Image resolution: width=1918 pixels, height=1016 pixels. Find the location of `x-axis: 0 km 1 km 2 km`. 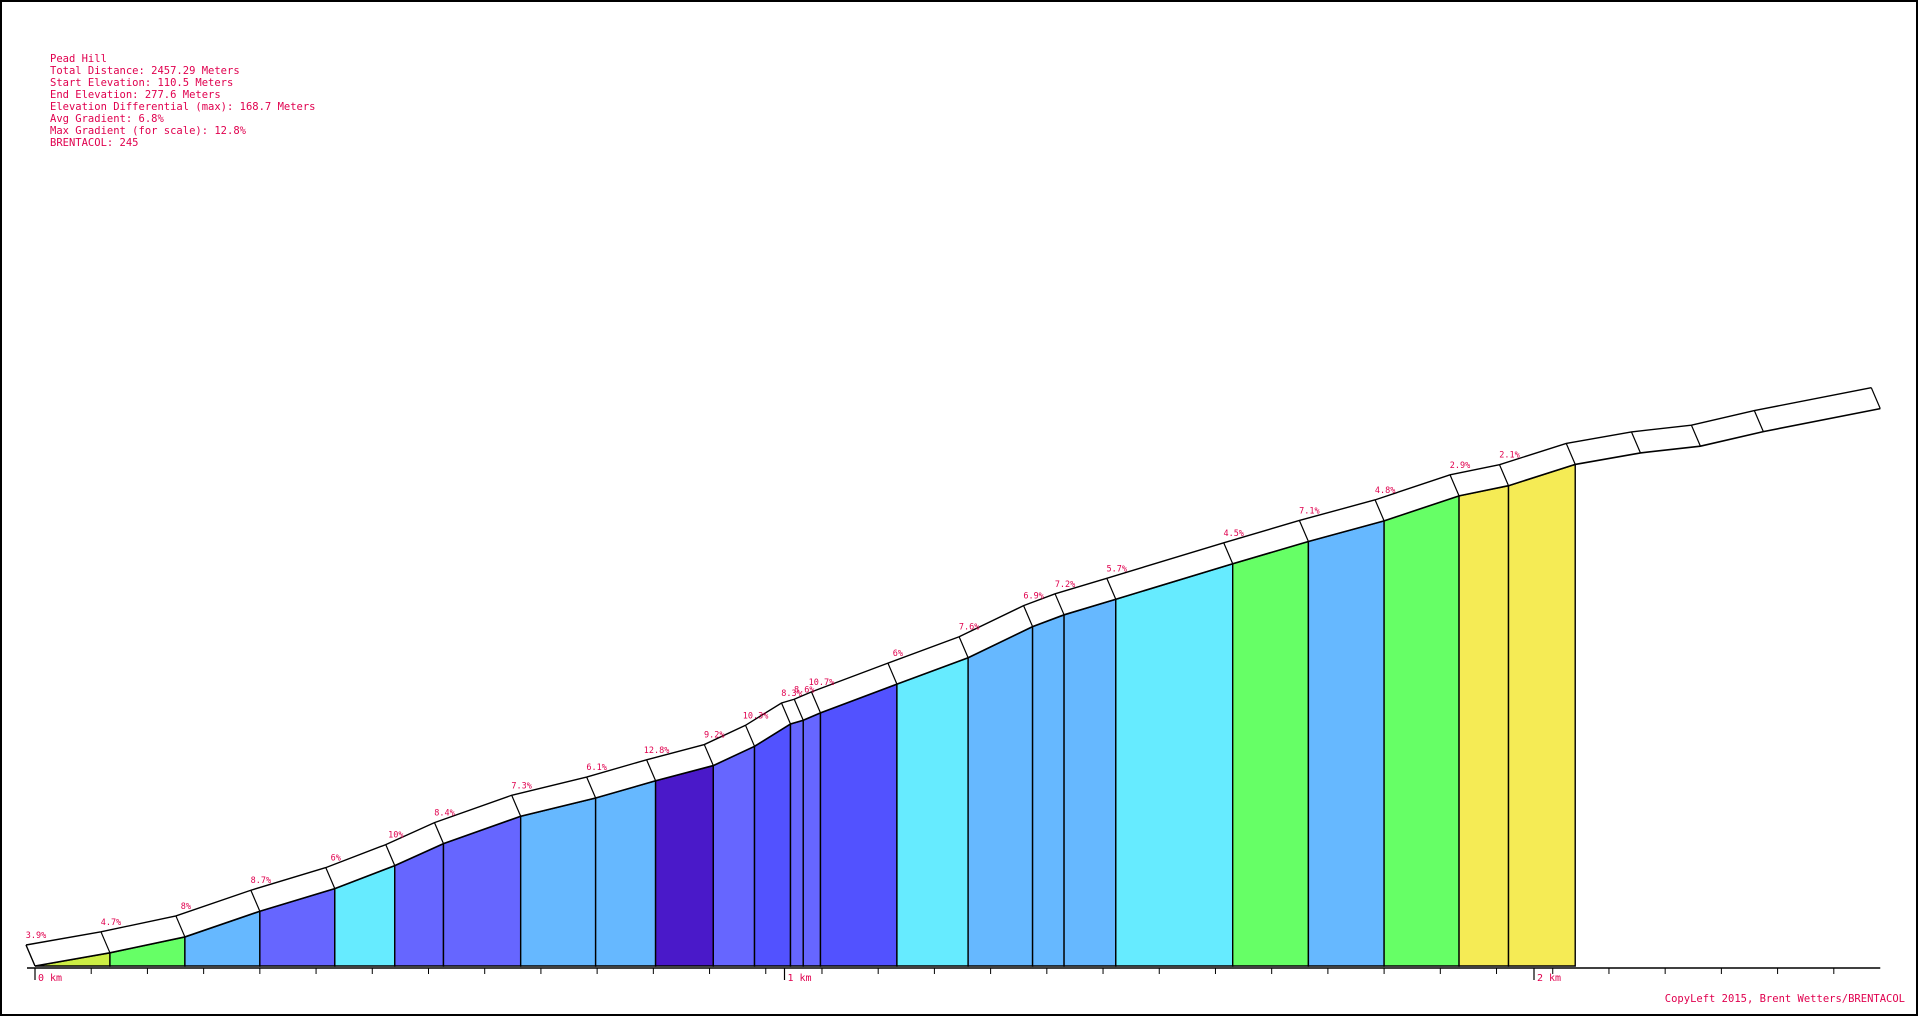

x-axis: 0 km 1 km 2 km is located at coordinates (954, 975).